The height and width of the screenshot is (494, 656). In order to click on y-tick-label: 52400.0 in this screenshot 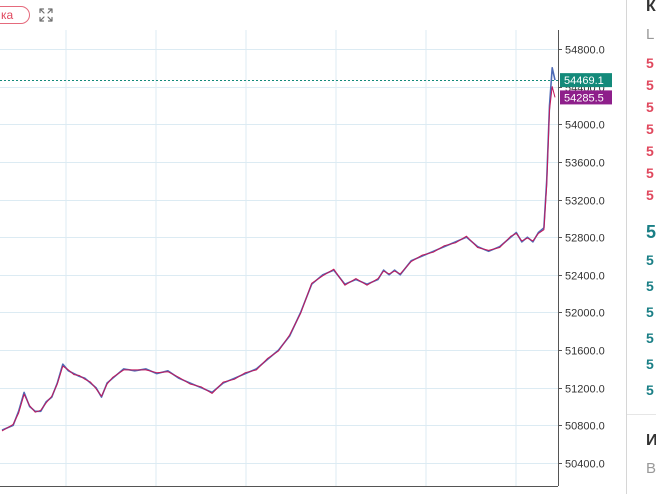, I will do `click(585, 277)`.